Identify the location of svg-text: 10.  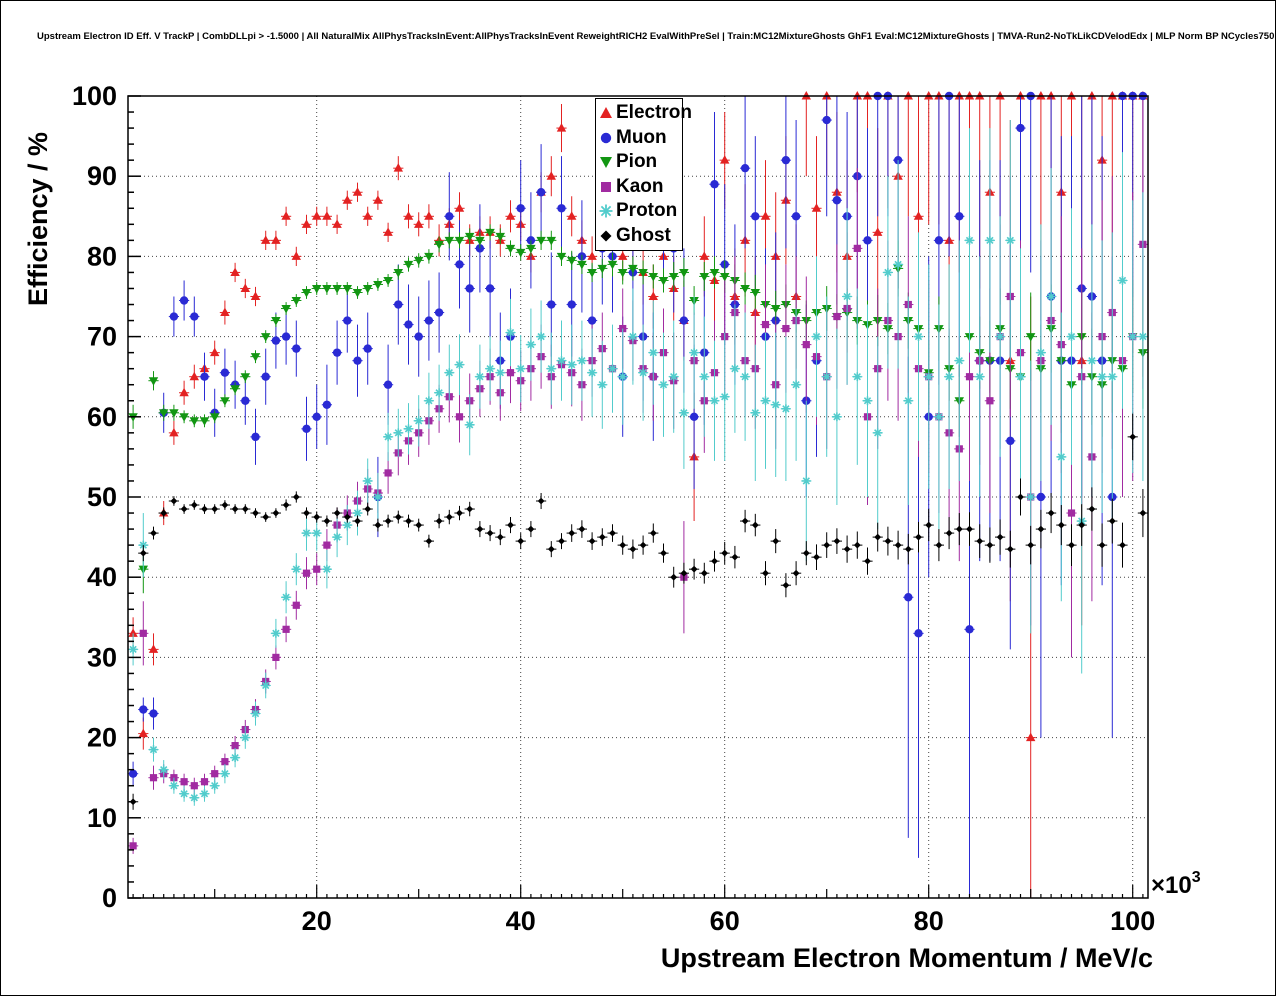
(102, 818).